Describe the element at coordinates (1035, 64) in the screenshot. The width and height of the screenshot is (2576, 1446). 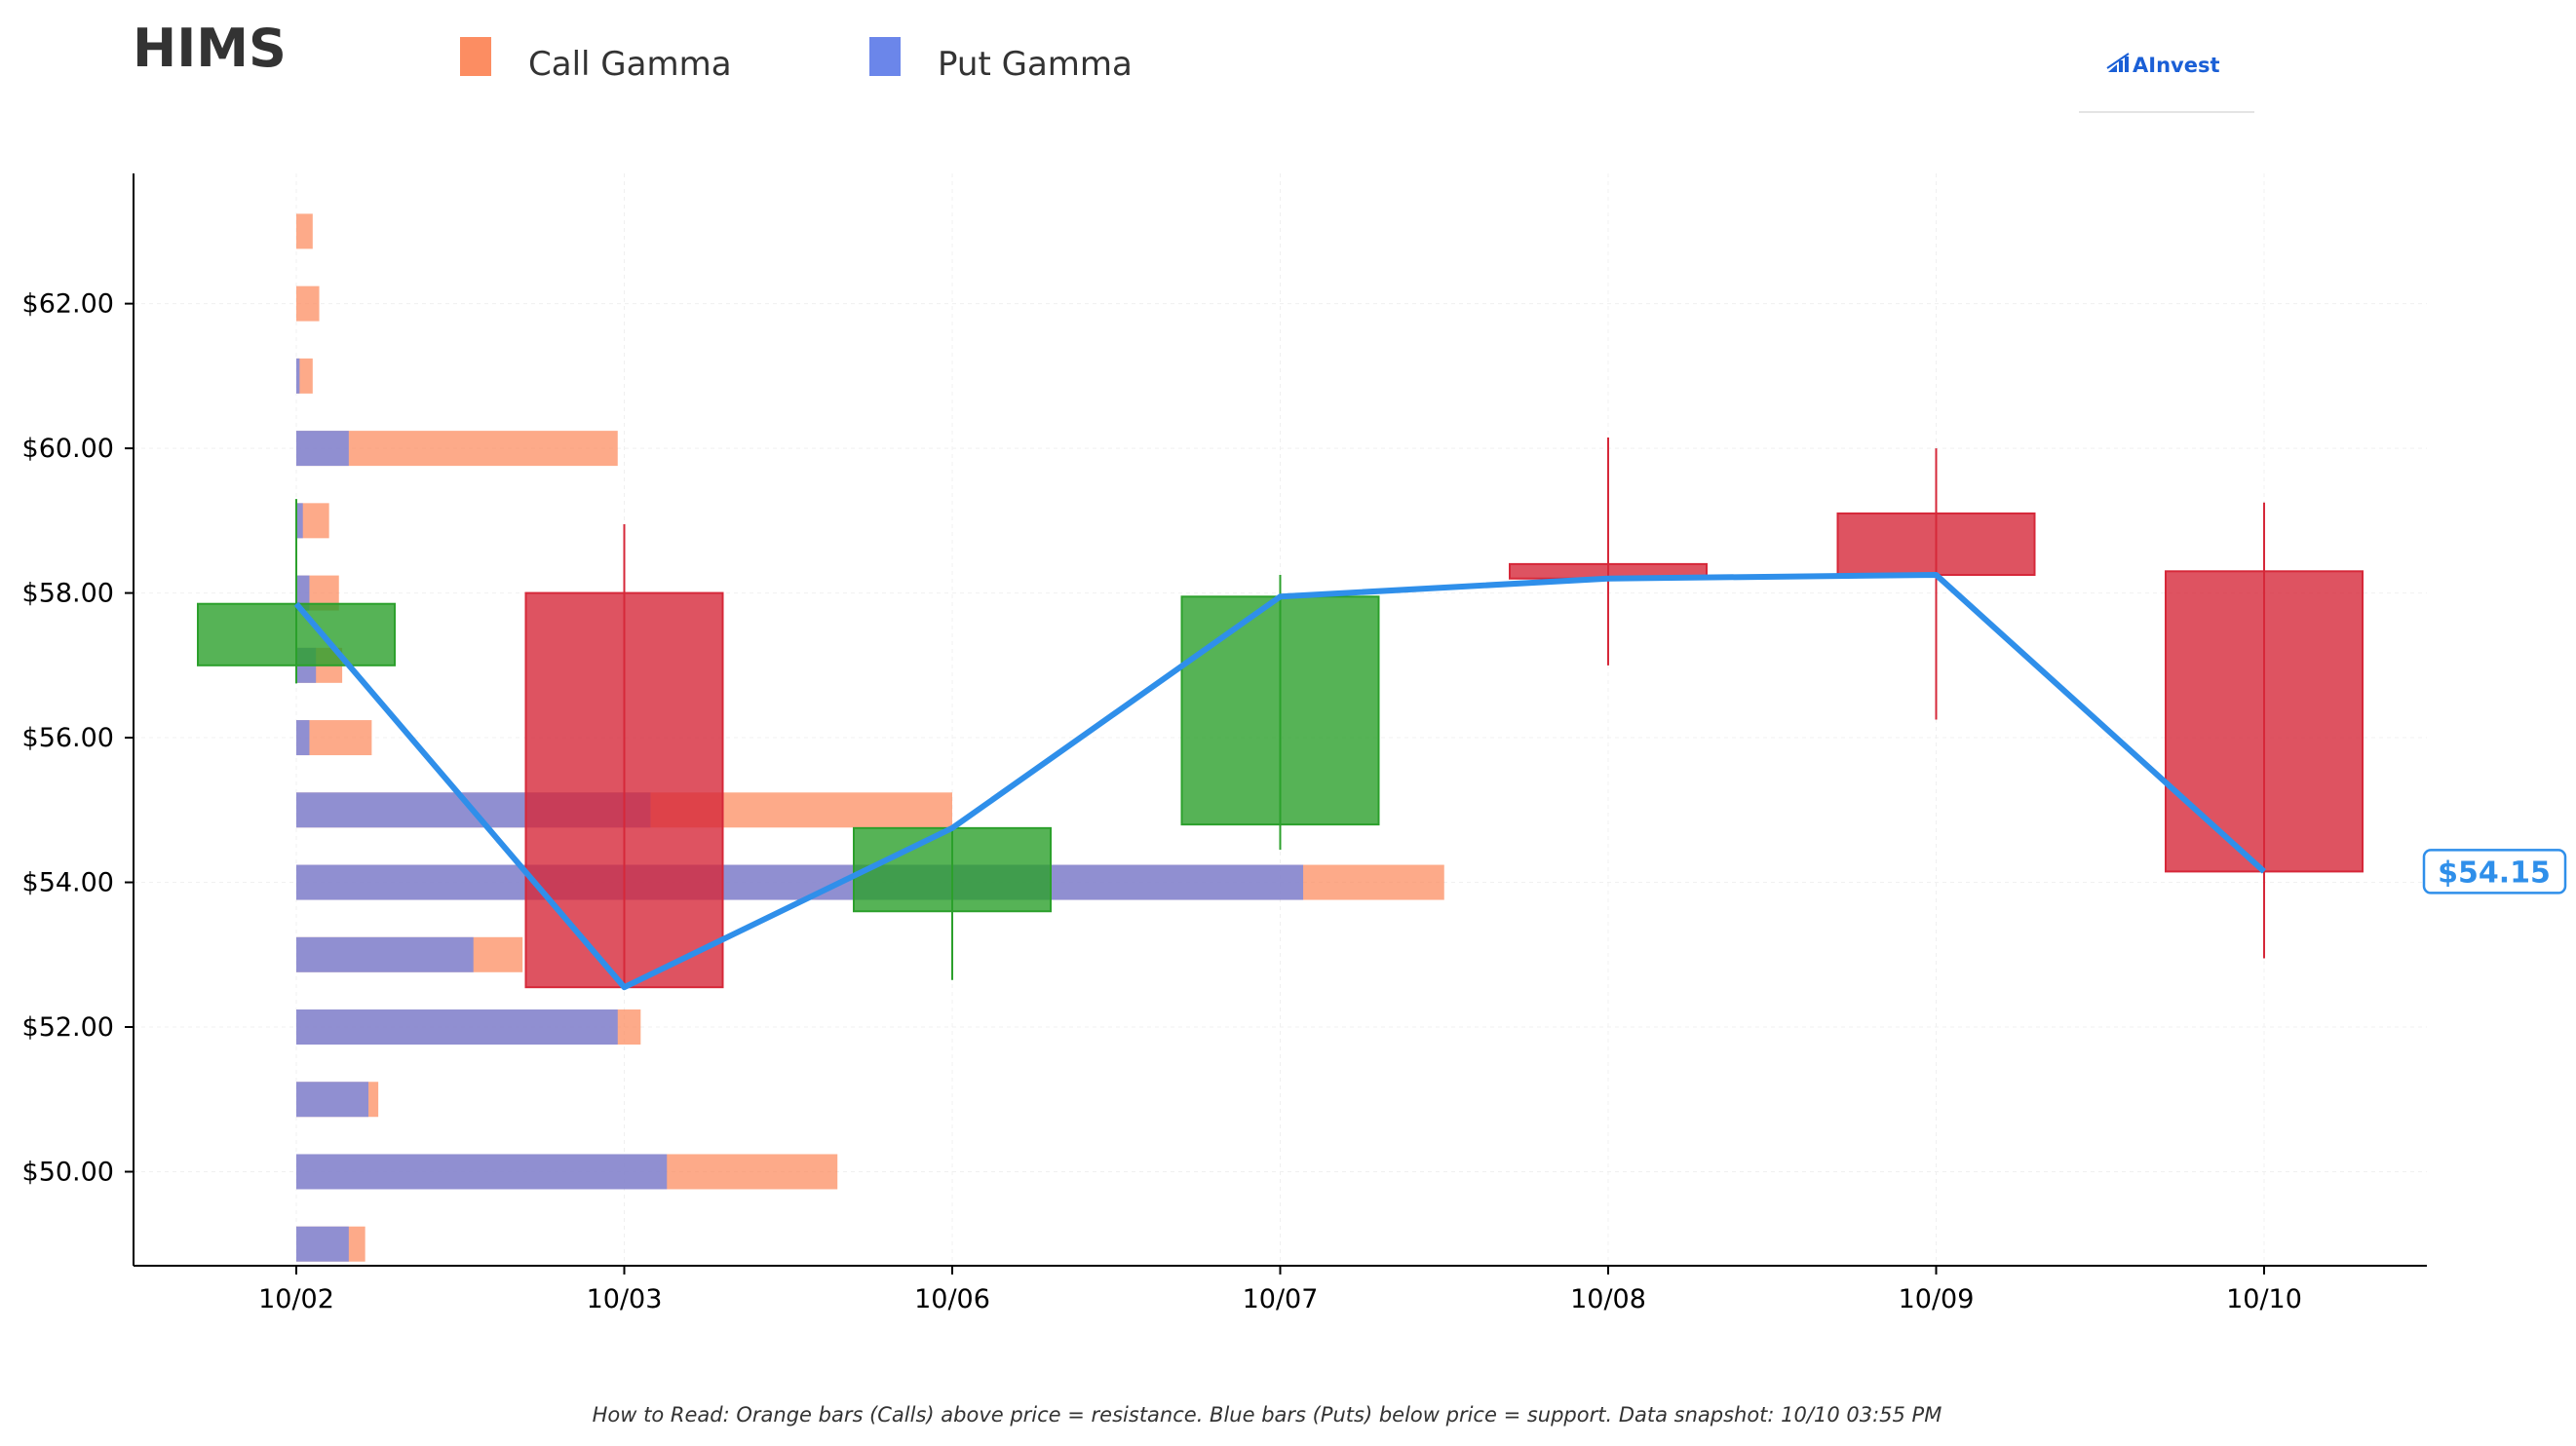
I see `legend-put-label: Put Gamma` at that location.